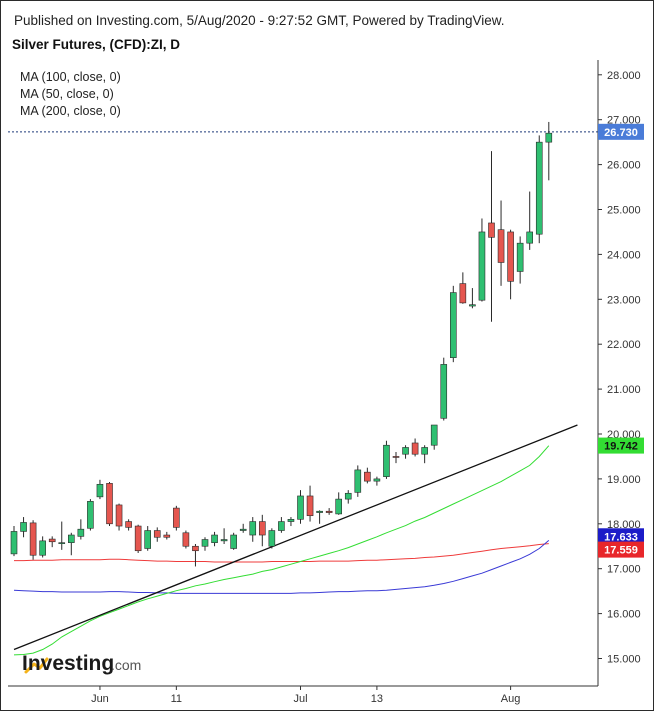 The height and width of the screenshot is (711, 654). I want to click on y-tick-label: 21.000, so click(624, 390).